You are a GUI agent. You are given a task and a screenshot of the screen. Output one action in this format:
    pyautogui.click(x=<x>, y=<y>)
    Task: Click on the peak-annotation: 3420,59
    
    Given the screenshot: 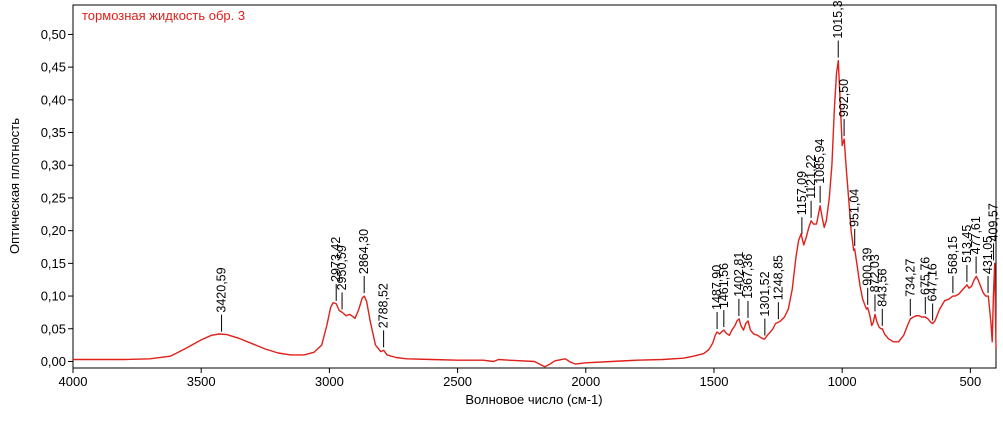 What is the action you would take?
    pyautogui.click(x=222, y=299)
    